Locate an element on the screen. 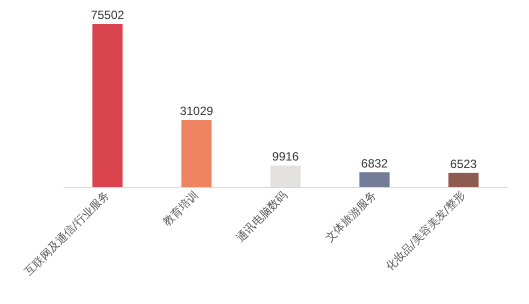 The height and width of the screenshot is (304, 529). data-label: 6523 is located at coordinates (464, 163).